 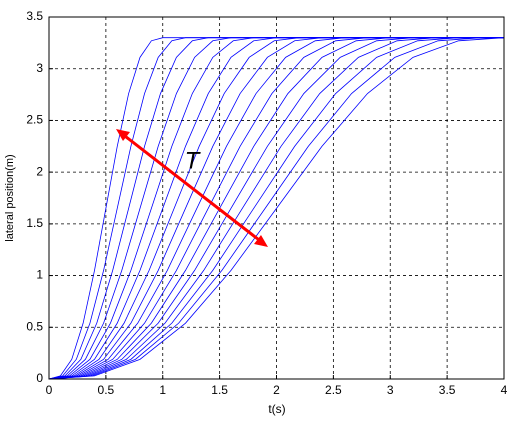 I want to click on x-tick-label: 2, so click(x=276, y=390).